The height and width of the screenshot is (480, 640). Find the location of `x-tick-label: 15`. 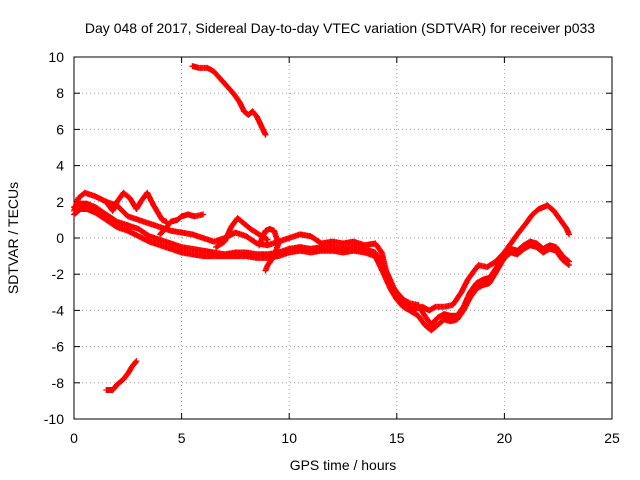

x-tick-label: 15 is located at coordinates (397, 438).